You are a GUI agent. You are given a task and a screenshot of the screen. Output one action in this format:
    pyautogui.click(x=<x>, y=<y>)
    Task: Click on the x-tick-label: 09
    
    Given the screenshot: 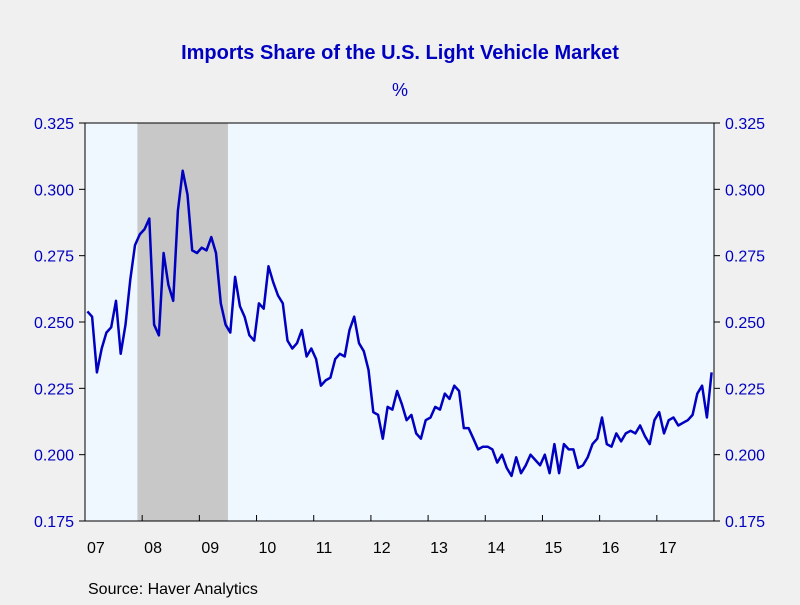 What is the action you would take?
    pyautogui.click(x=210, y=548)
    